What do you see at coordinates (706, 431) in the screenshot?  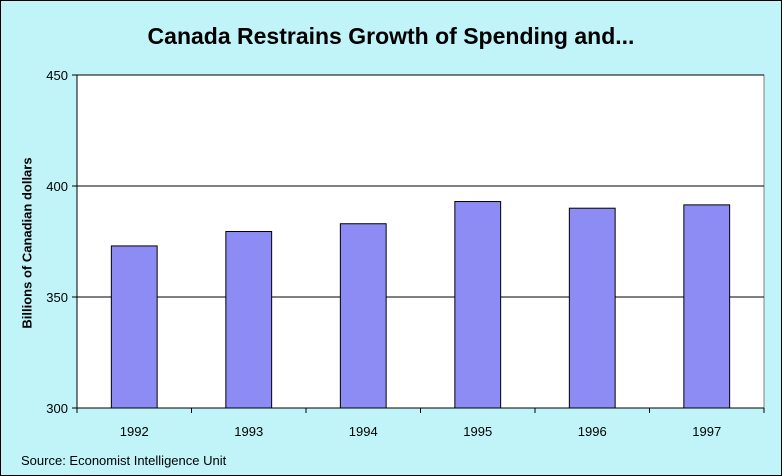 I see `x-tick-label: 1997` at bounding box center [706, 431].